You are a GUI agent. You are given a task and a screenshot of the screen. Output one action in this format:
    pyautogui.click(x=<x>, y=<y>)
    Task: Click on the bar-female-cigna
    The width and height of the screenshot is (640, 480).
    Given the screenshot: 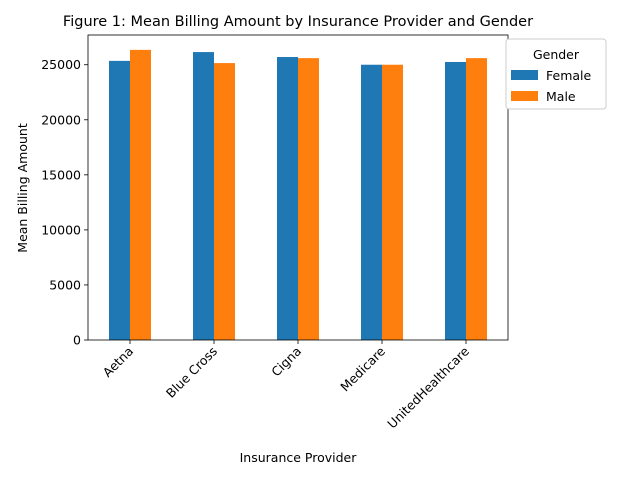 What is the action you would take?
    pyautogui.click(x=287, y=198)
    